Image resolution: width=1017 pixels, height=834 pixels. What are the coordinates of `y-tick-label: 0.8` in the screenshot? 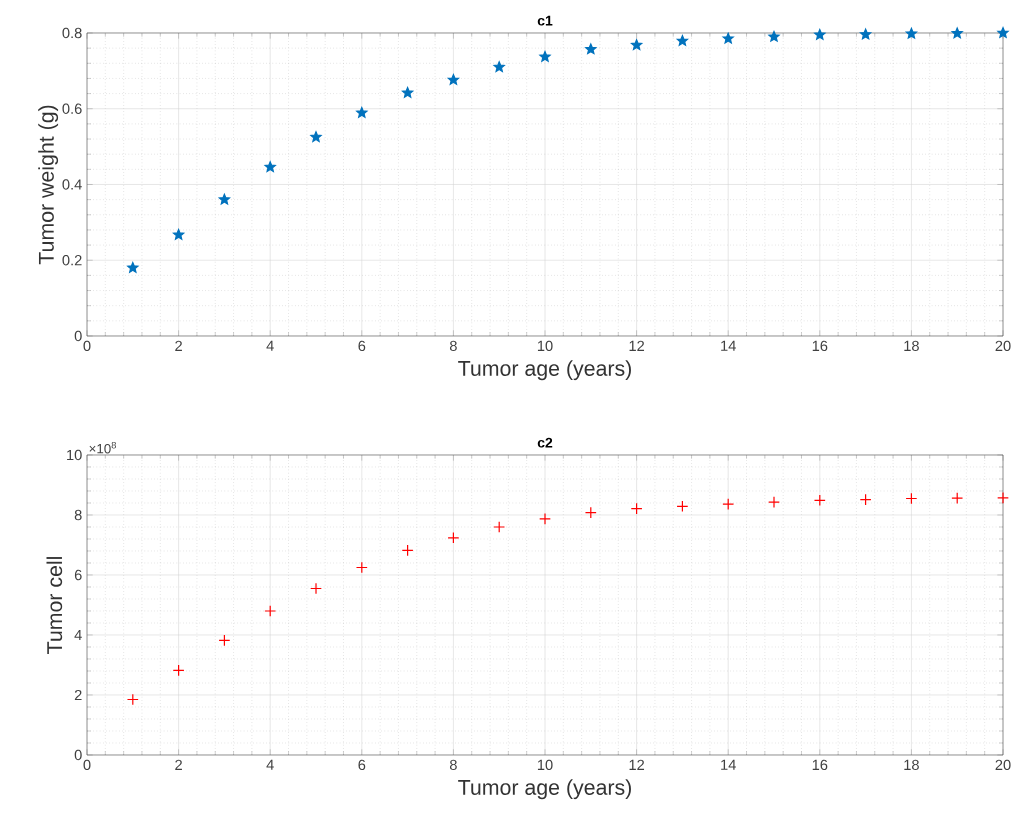 It's located at (72, 33).